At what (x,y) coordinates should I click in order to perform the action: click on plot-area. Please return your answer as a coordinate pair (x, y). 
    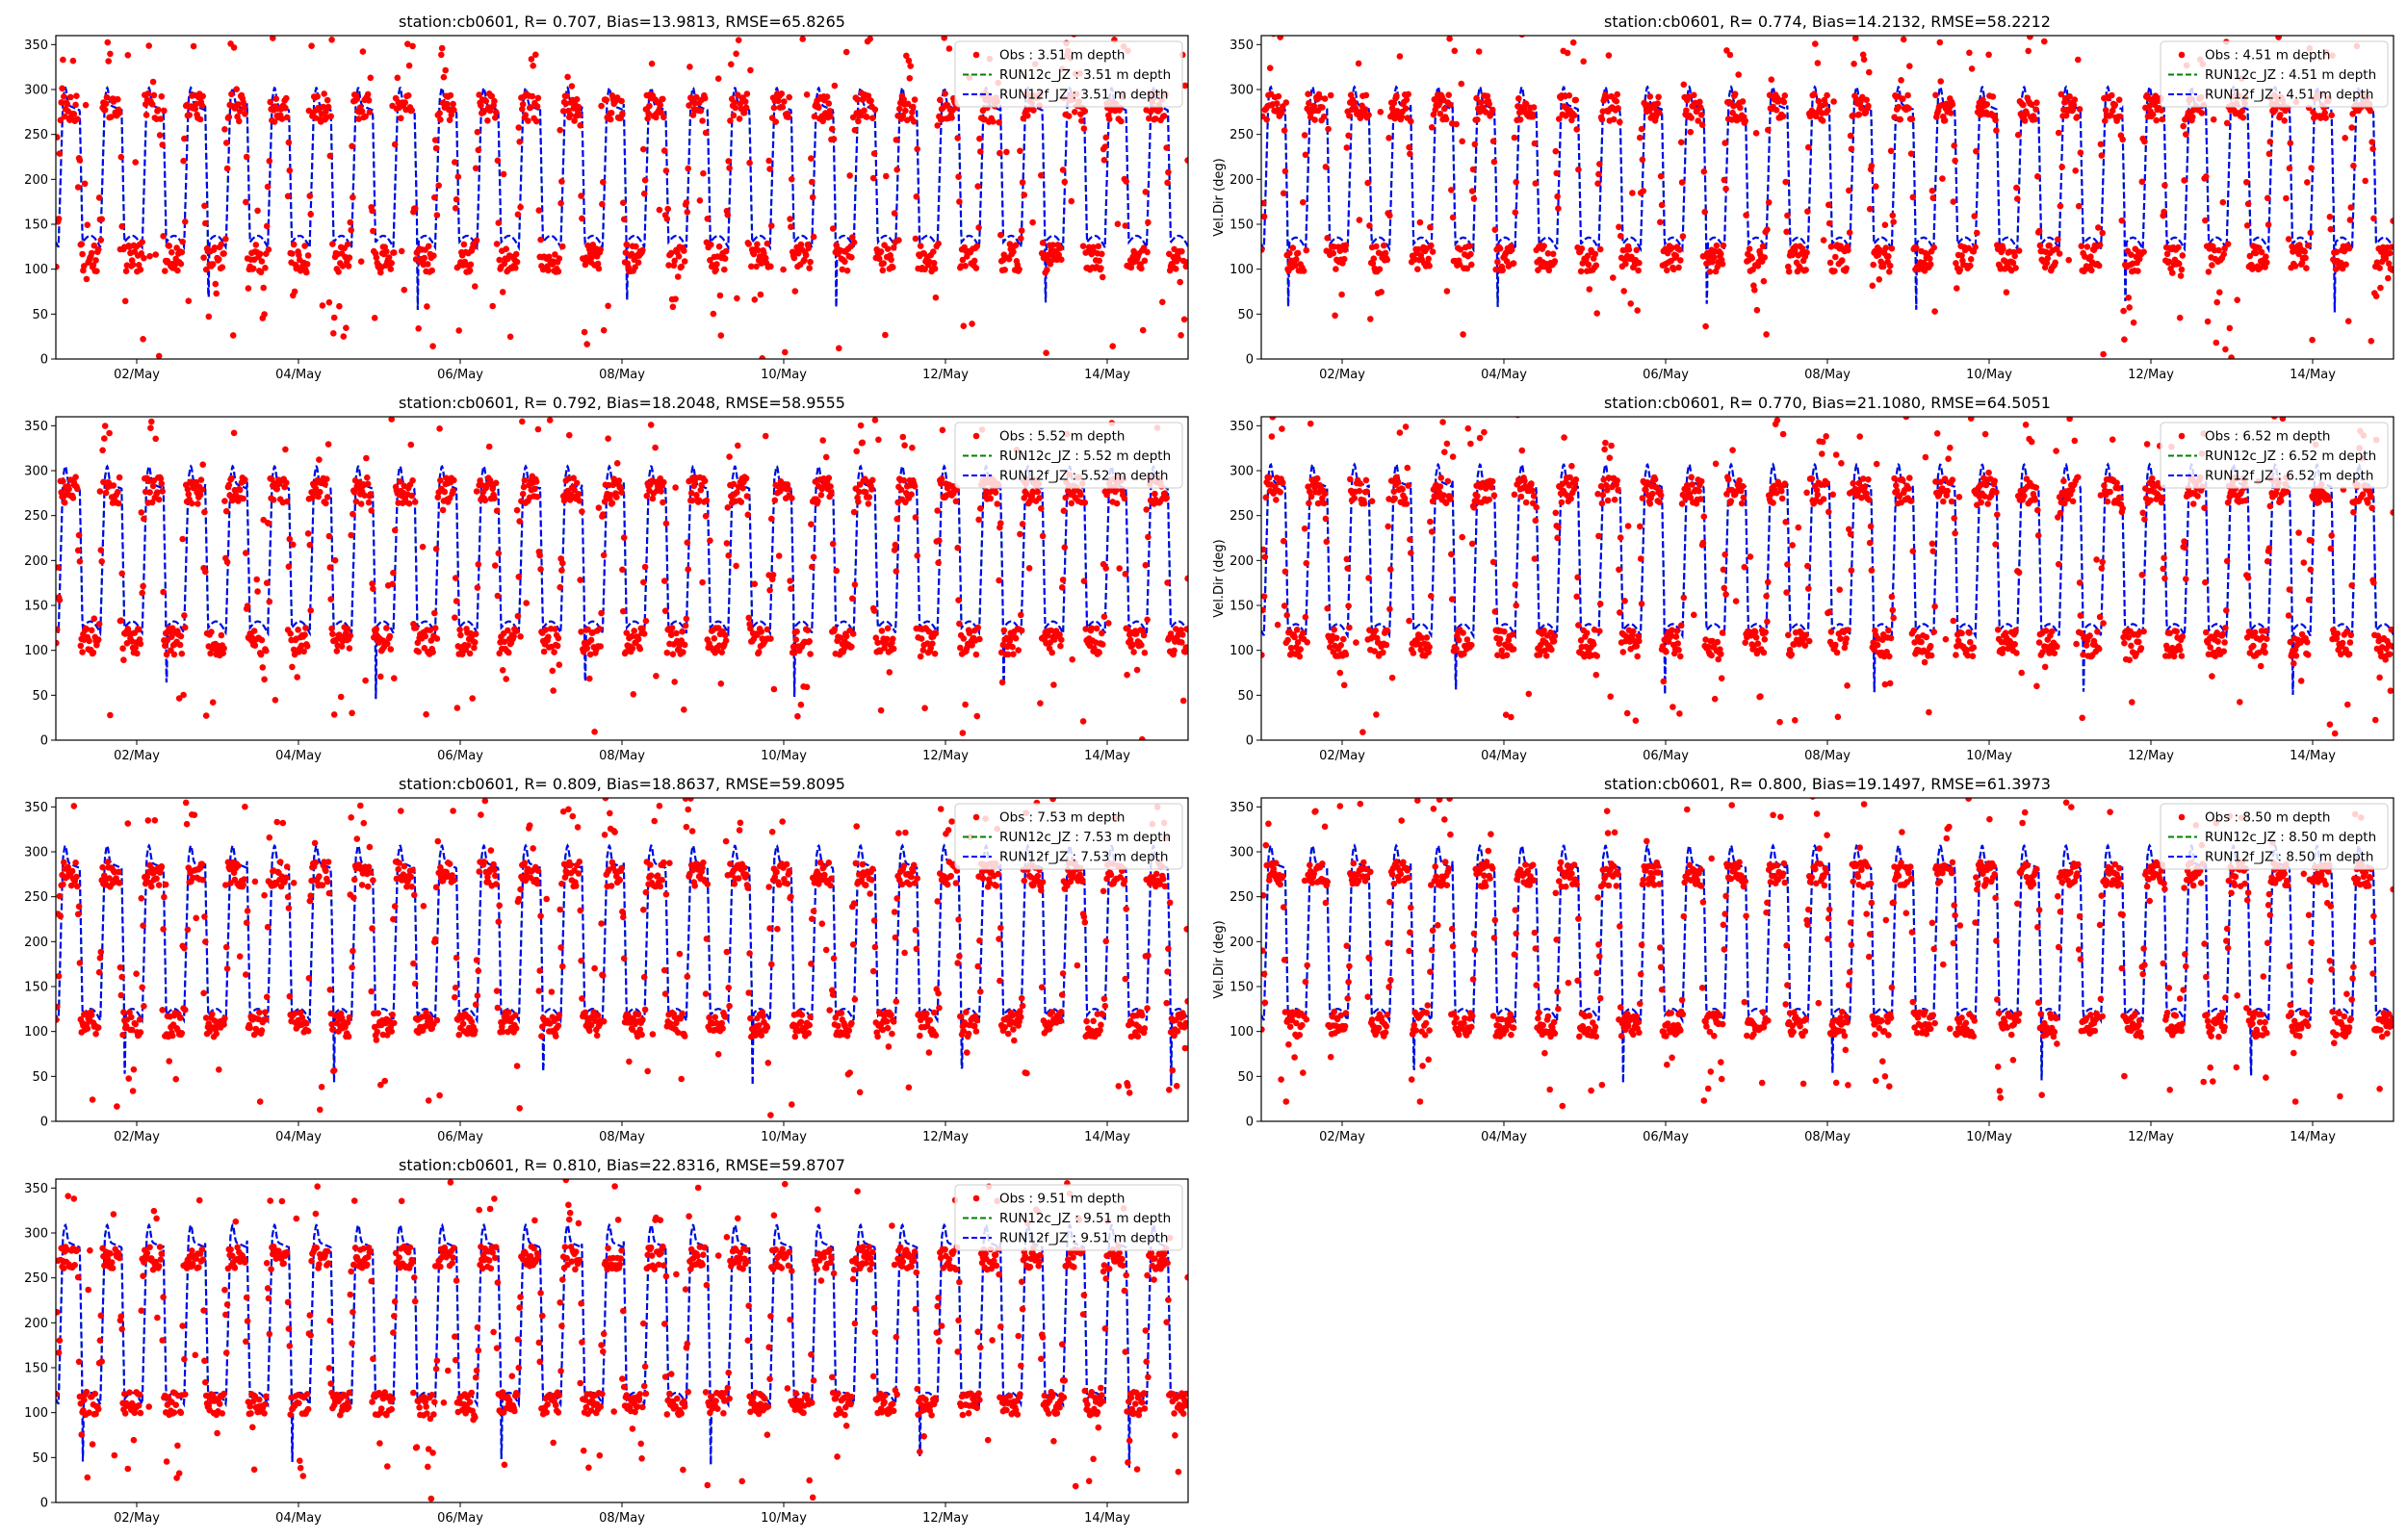
    Looking at the image, I should click on (1827, 197).